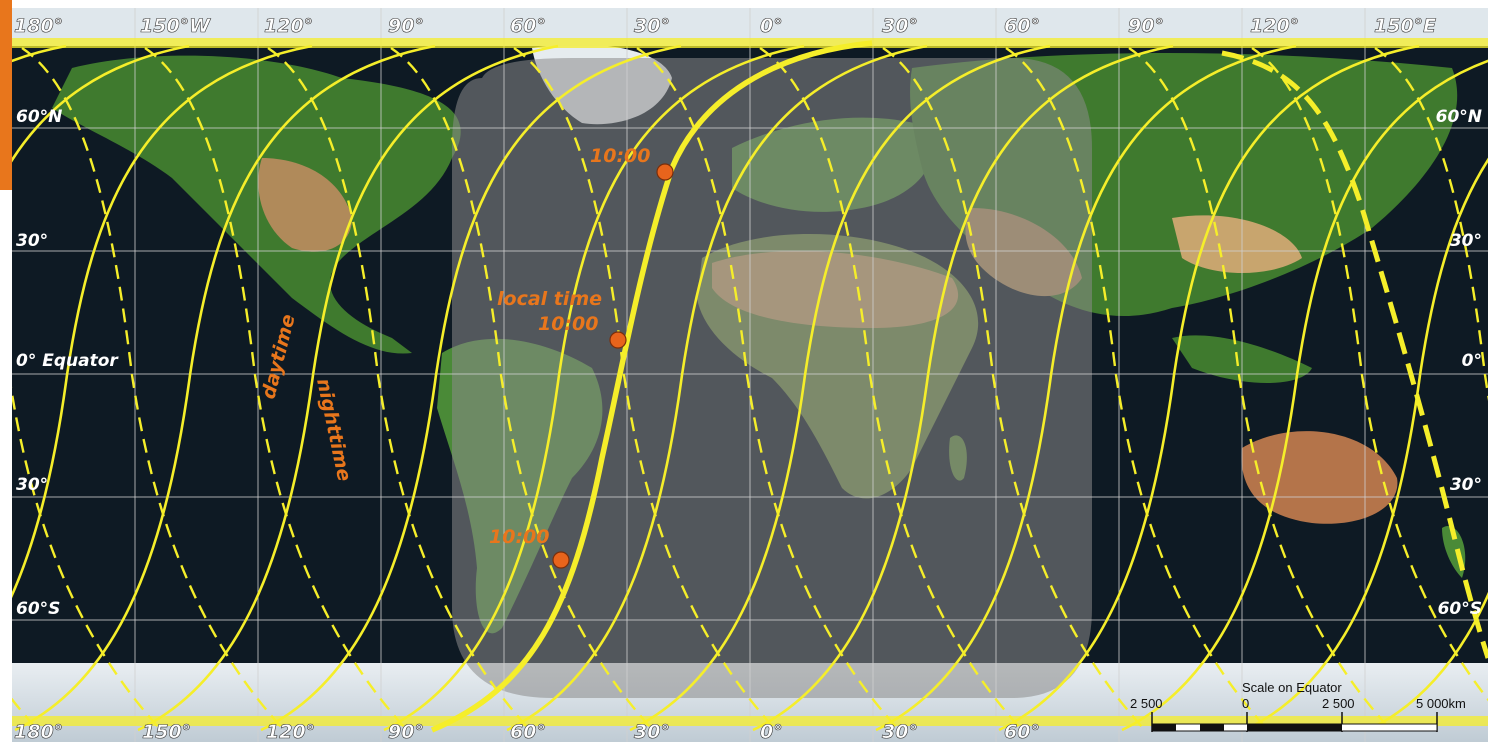  I want to click on top-lon-label: 0°, so click(771, 26).